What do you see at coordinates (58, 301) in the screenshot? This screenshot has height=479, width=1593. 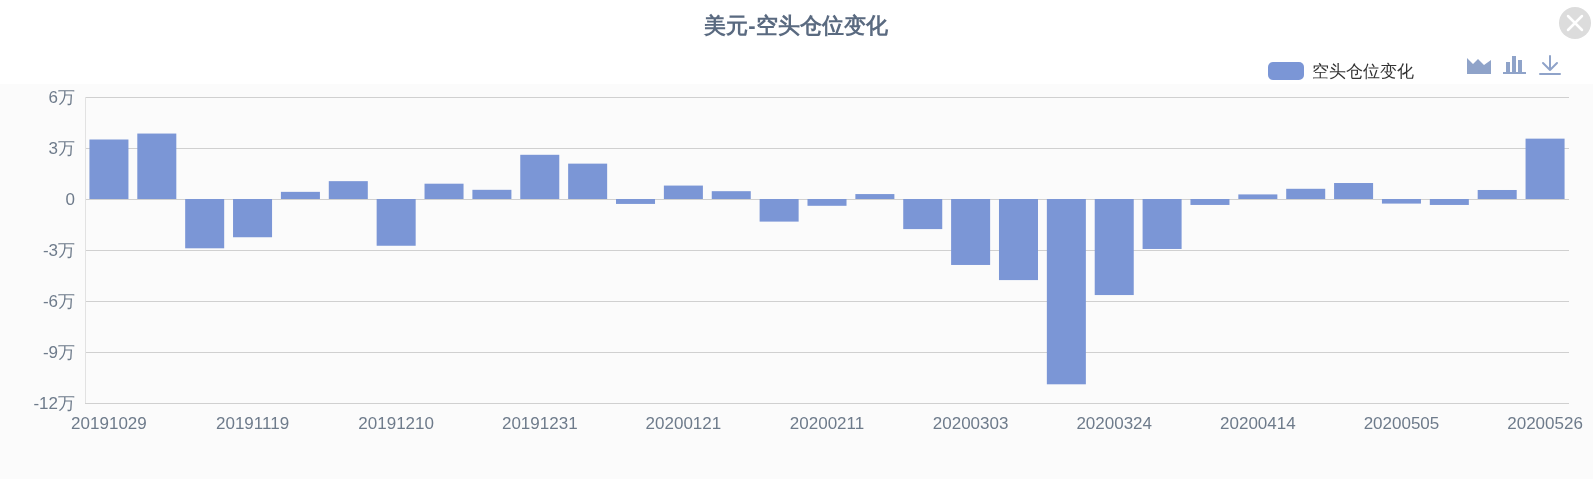 I see `y-tick-label: -6万` at bounding box center [58, 301].